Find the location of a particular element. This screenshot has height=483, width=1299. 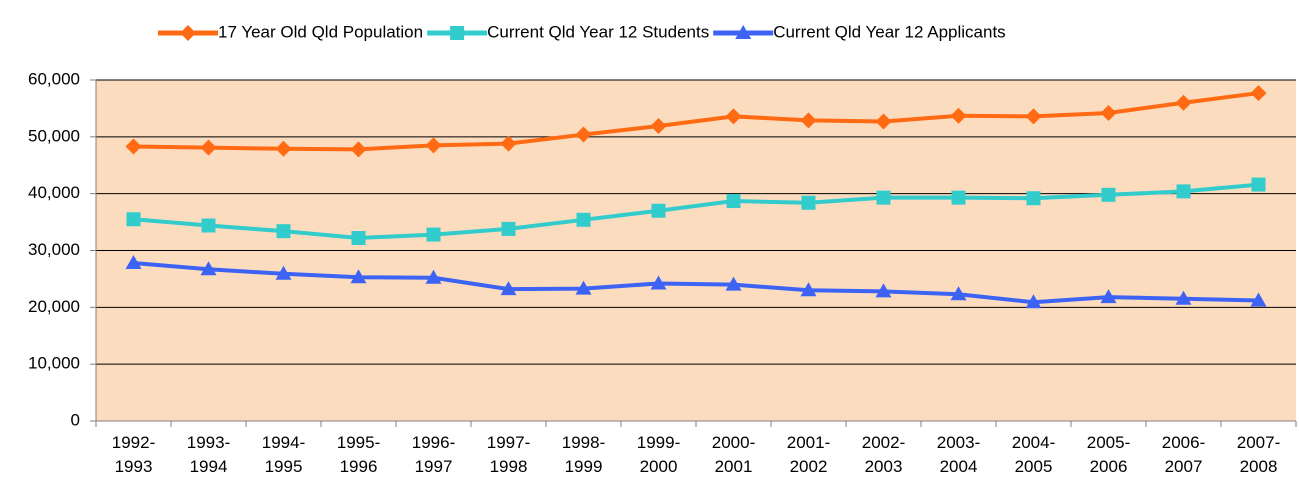

x-tick-label: 1995-1996 is located at coordinates (358, 454).